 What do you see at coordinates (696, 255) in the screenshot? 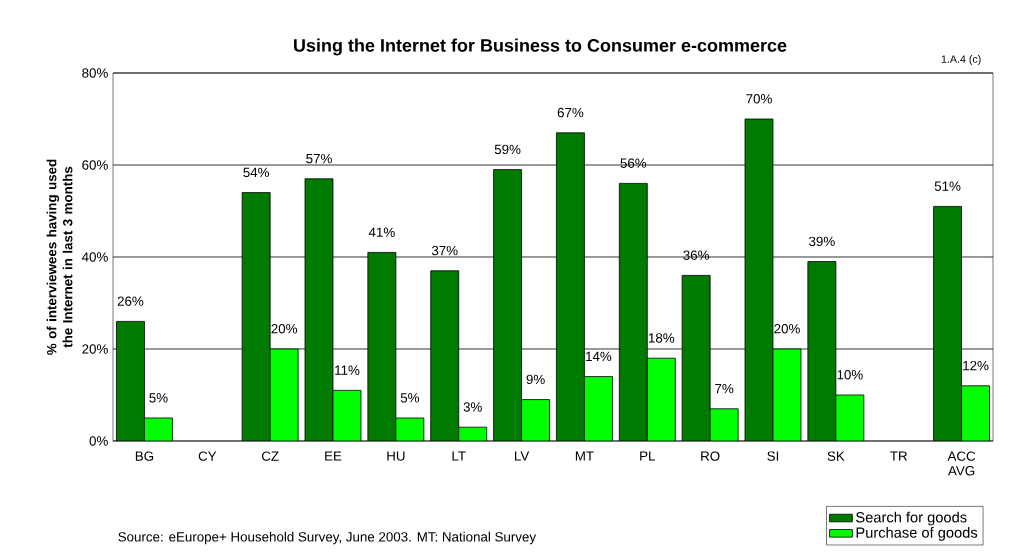
I see `data-label: 36%` at bounding box center [696, 255].